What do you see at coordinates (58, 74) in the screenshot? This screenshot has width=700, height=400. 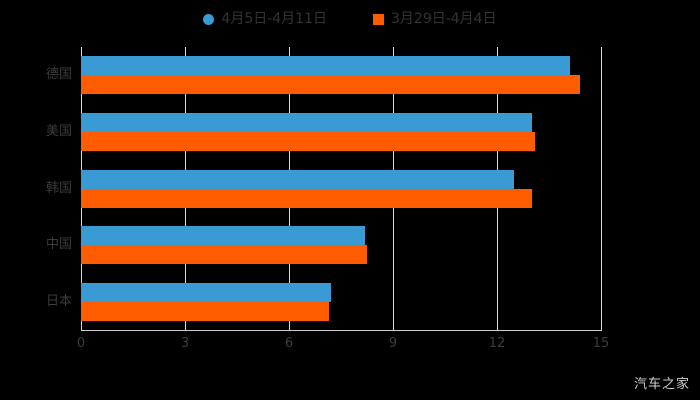 I see `y-axis-label-0: 德国` at bounding box center [58, 74].